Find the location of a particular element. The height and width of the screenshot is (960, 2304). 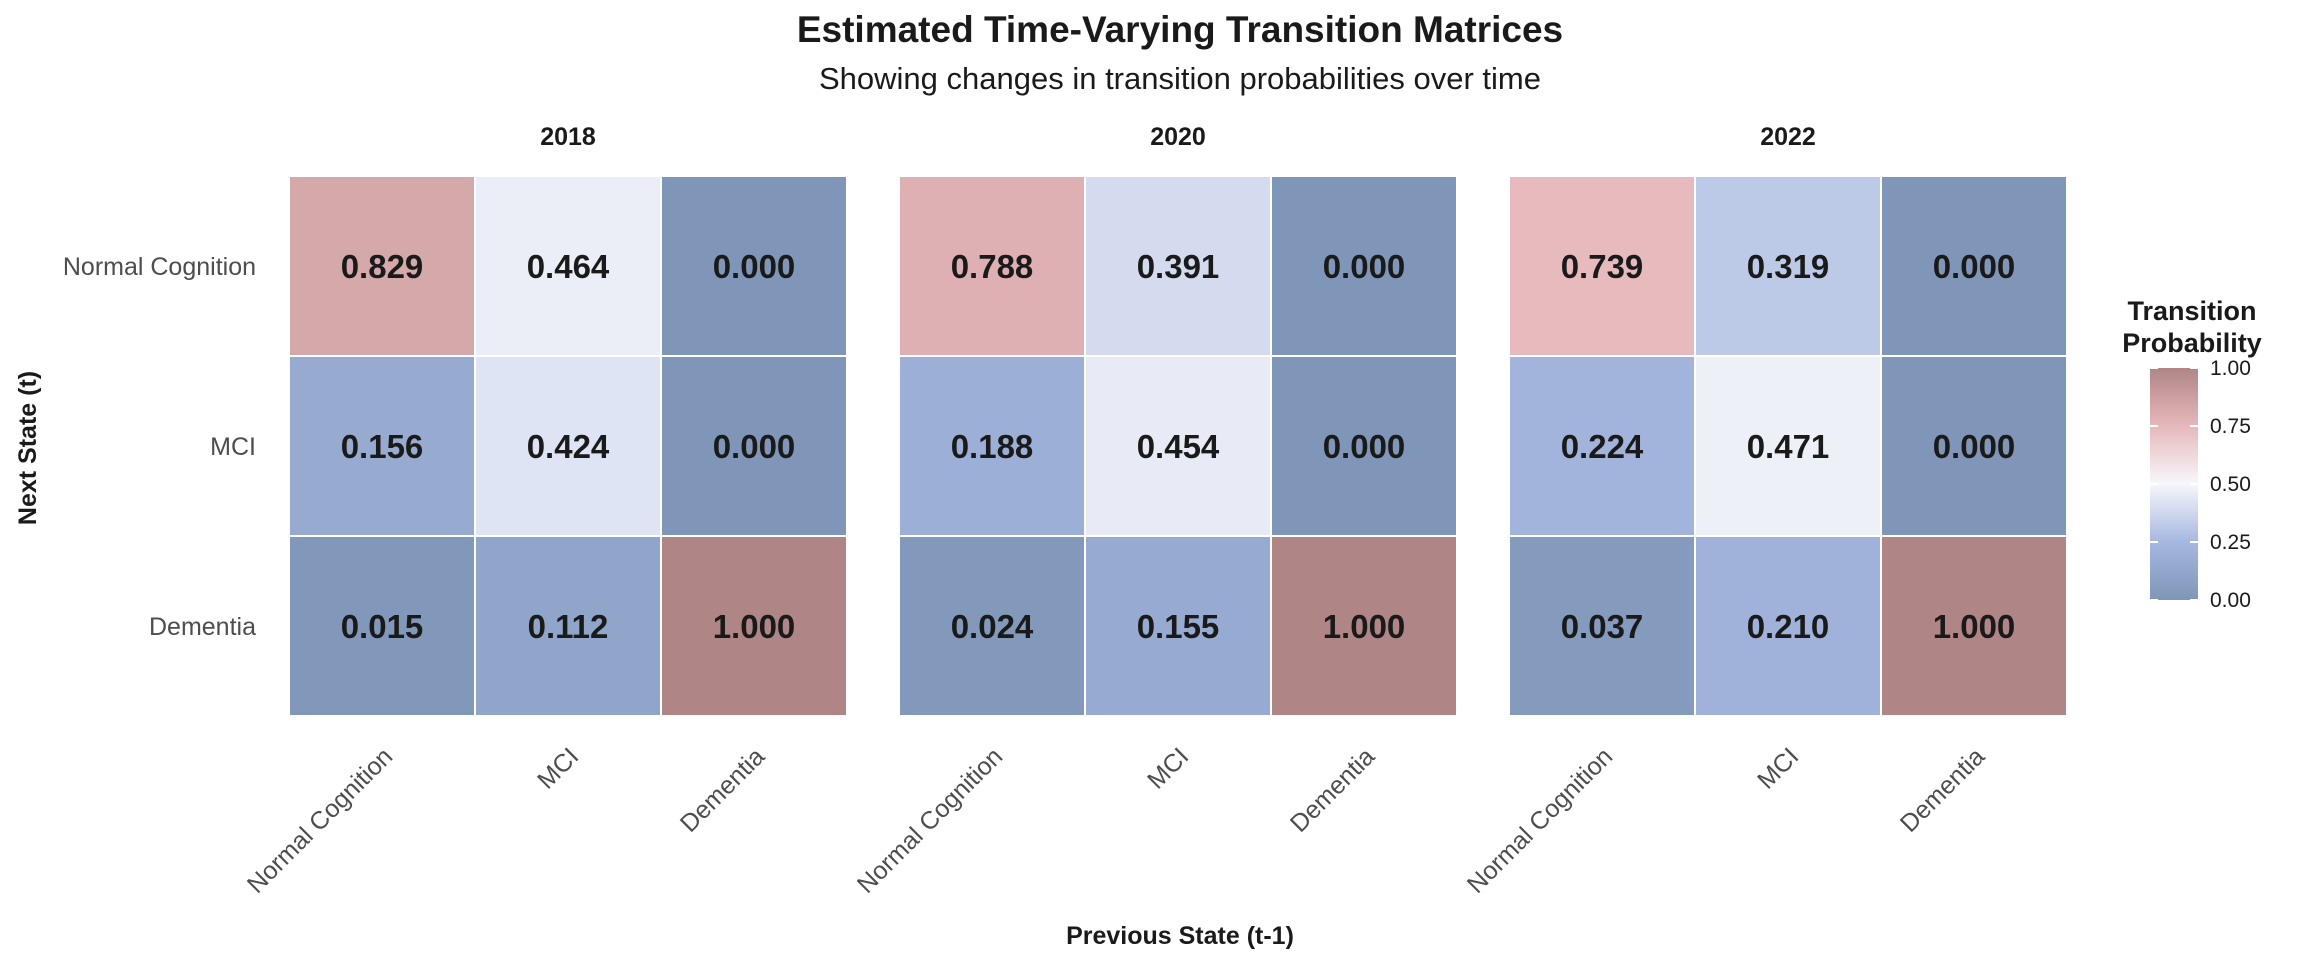

cell-value-label: 0.156 is located at coordinates (382, 446).